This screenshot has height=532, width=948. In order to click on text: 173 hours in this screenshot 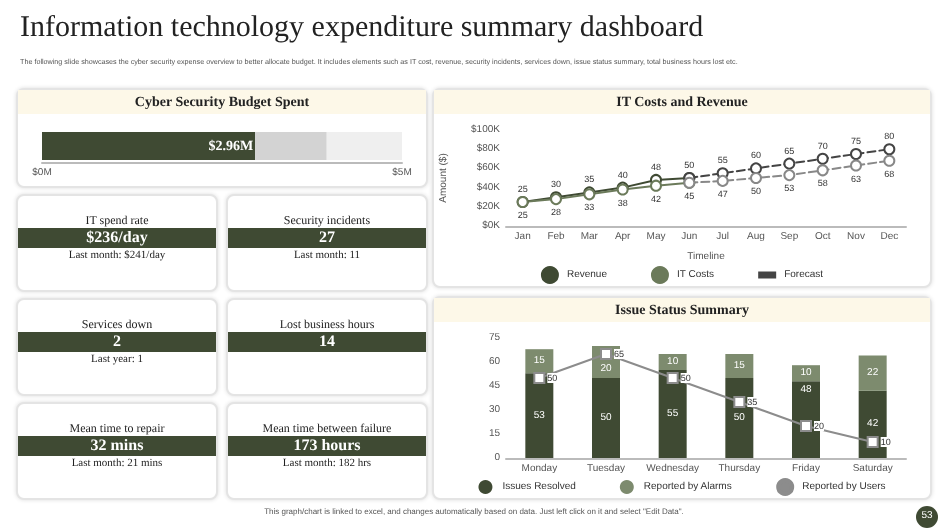, I will do `click(327, 446)`.